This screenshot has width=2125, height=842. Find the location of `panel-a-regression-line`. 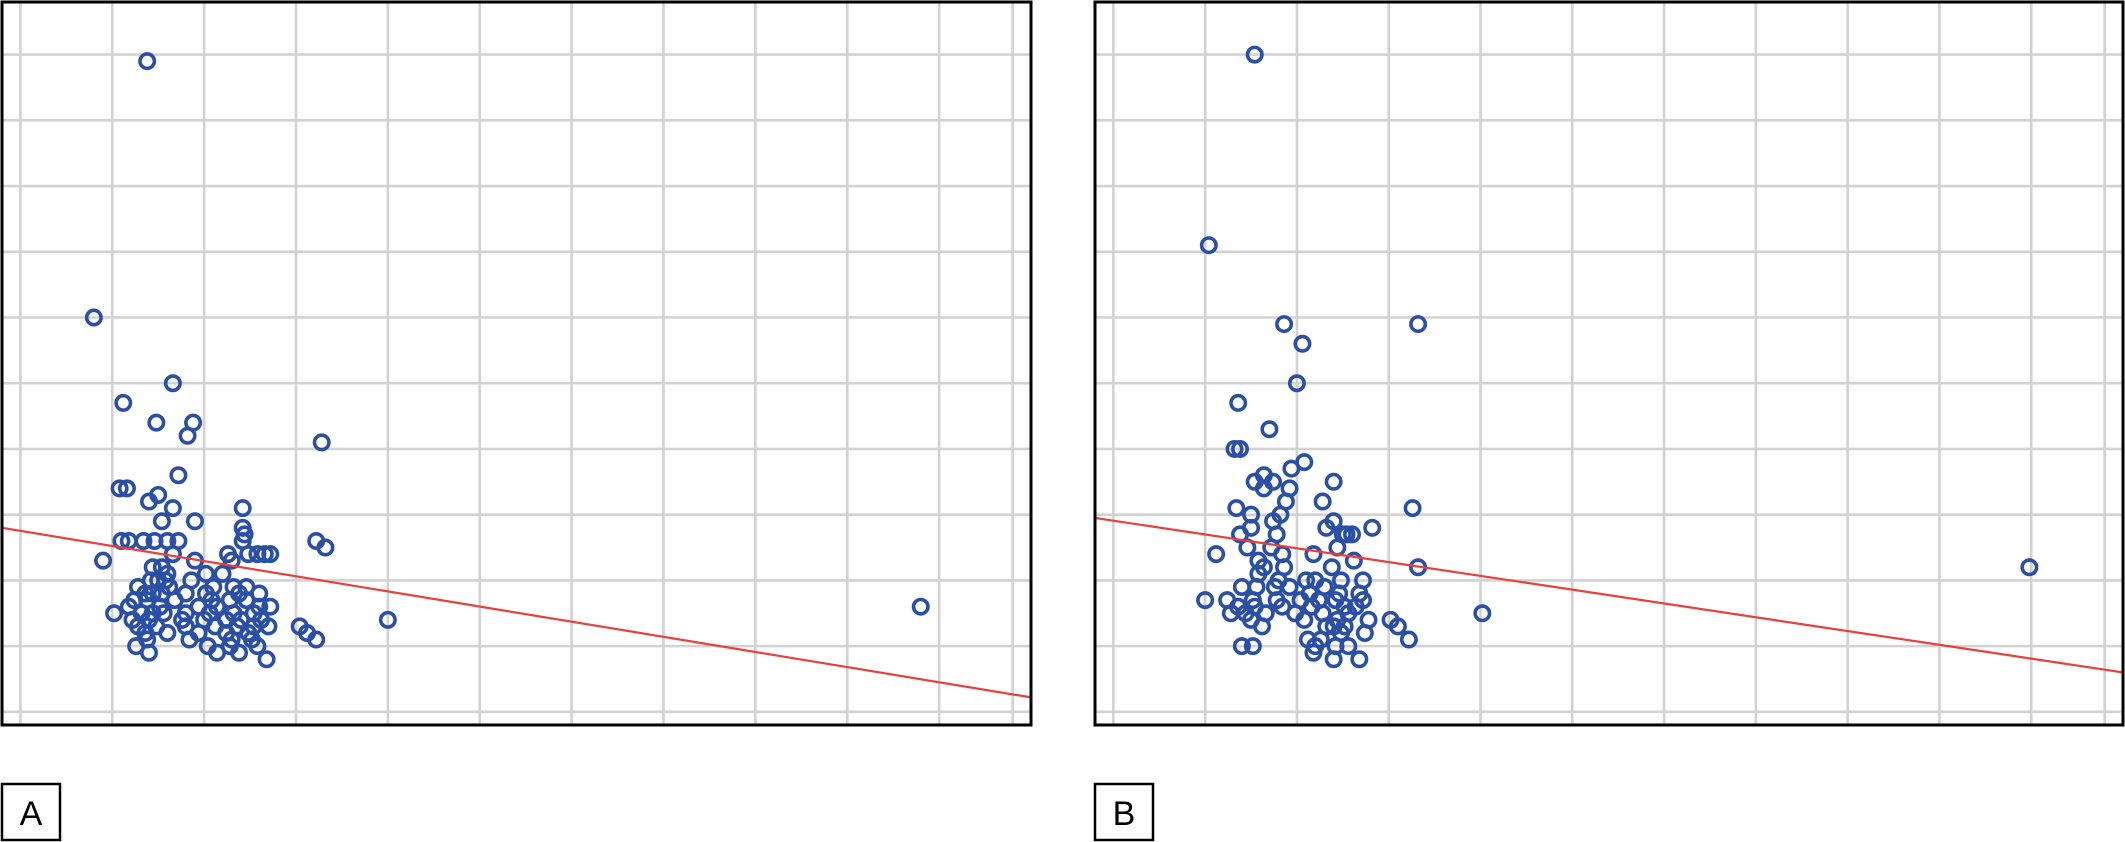

panel-a-regression-line is located at coordinates (516, 612).